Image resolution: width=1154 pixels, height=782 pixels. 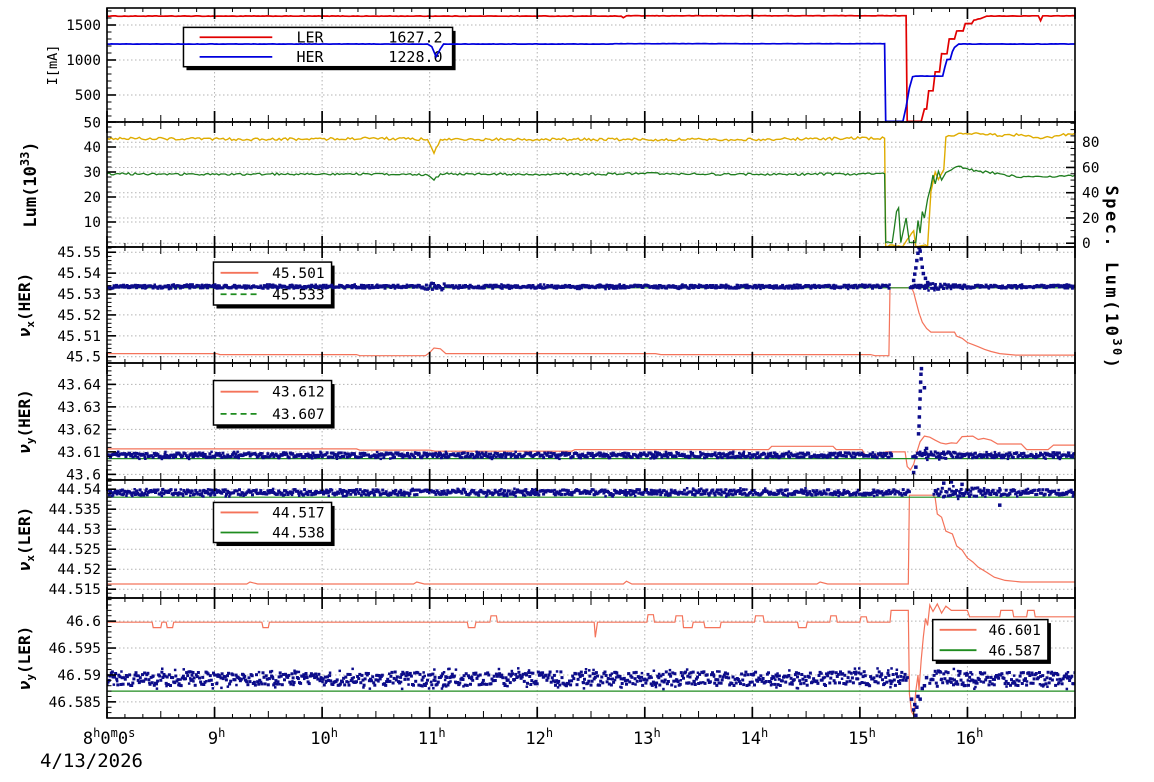 I want to click on legend-value: 44.517, so click(x=298, y=514).